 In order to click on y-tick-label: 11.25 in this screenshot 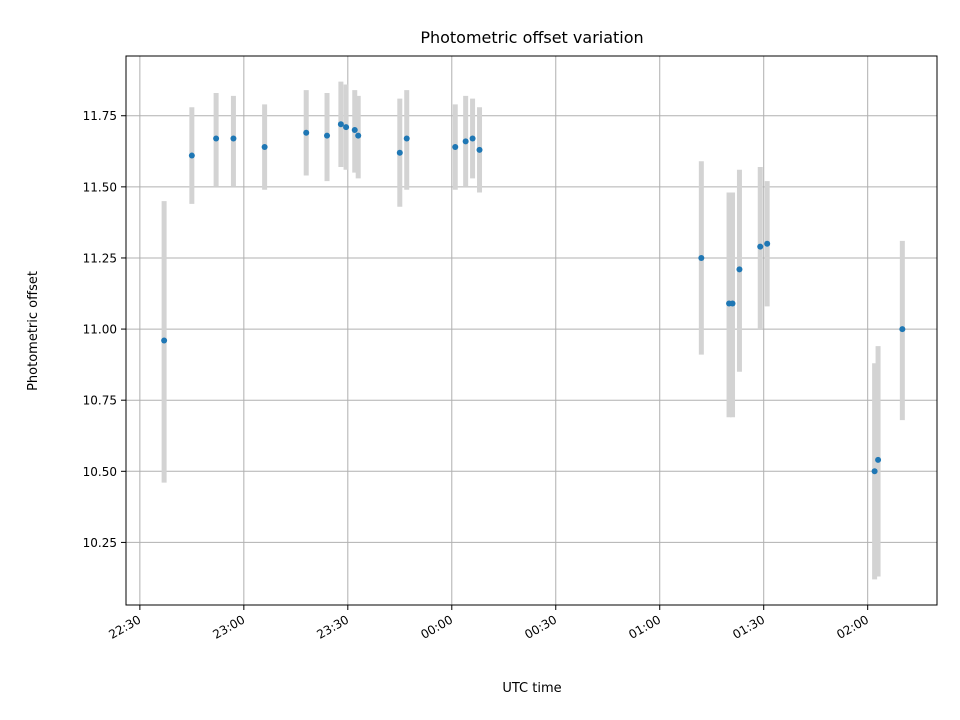, I will do `click(100, 258)`.